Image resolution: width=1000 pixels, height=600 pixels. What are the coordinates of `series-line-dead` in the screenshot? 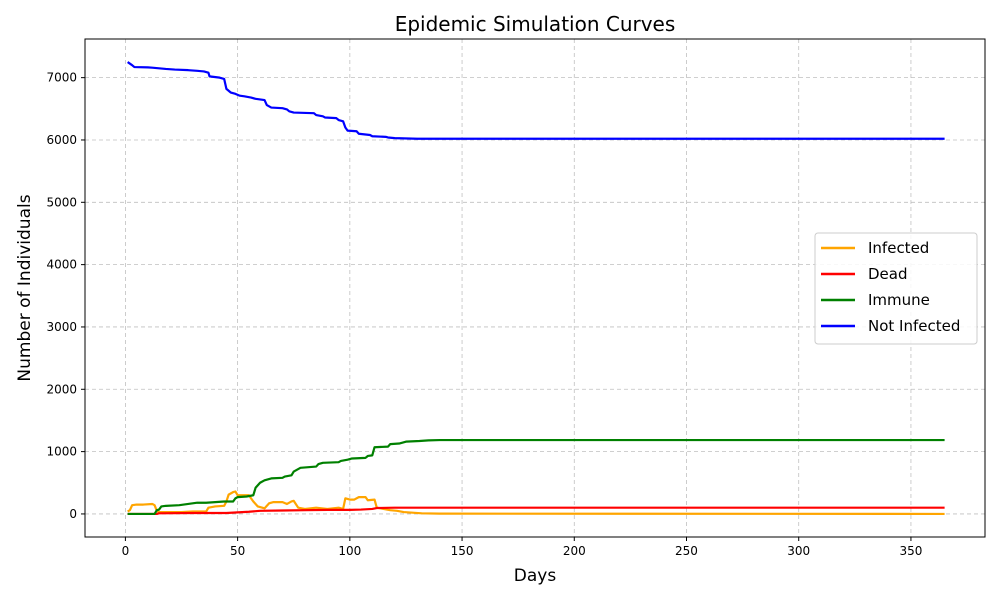 It's located at (536, 511).